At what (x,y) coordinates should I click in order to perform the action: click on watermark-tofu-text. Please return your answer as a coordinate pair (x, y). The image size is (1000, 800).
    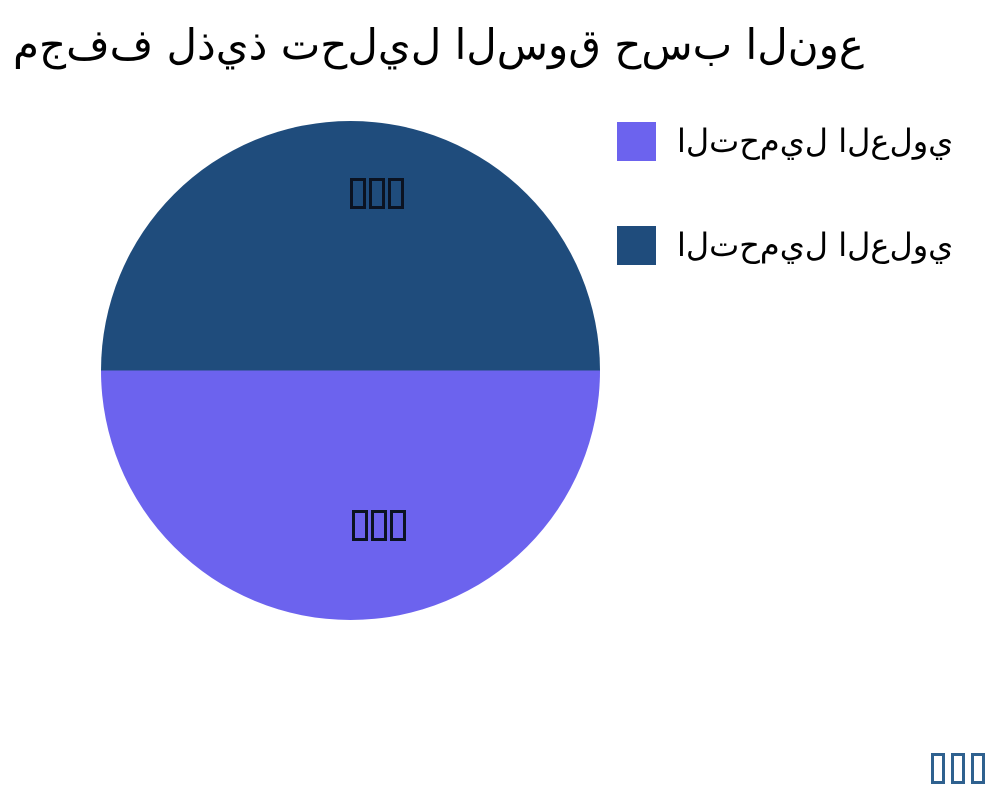
    Looking at the image, I should click on (958, 768).